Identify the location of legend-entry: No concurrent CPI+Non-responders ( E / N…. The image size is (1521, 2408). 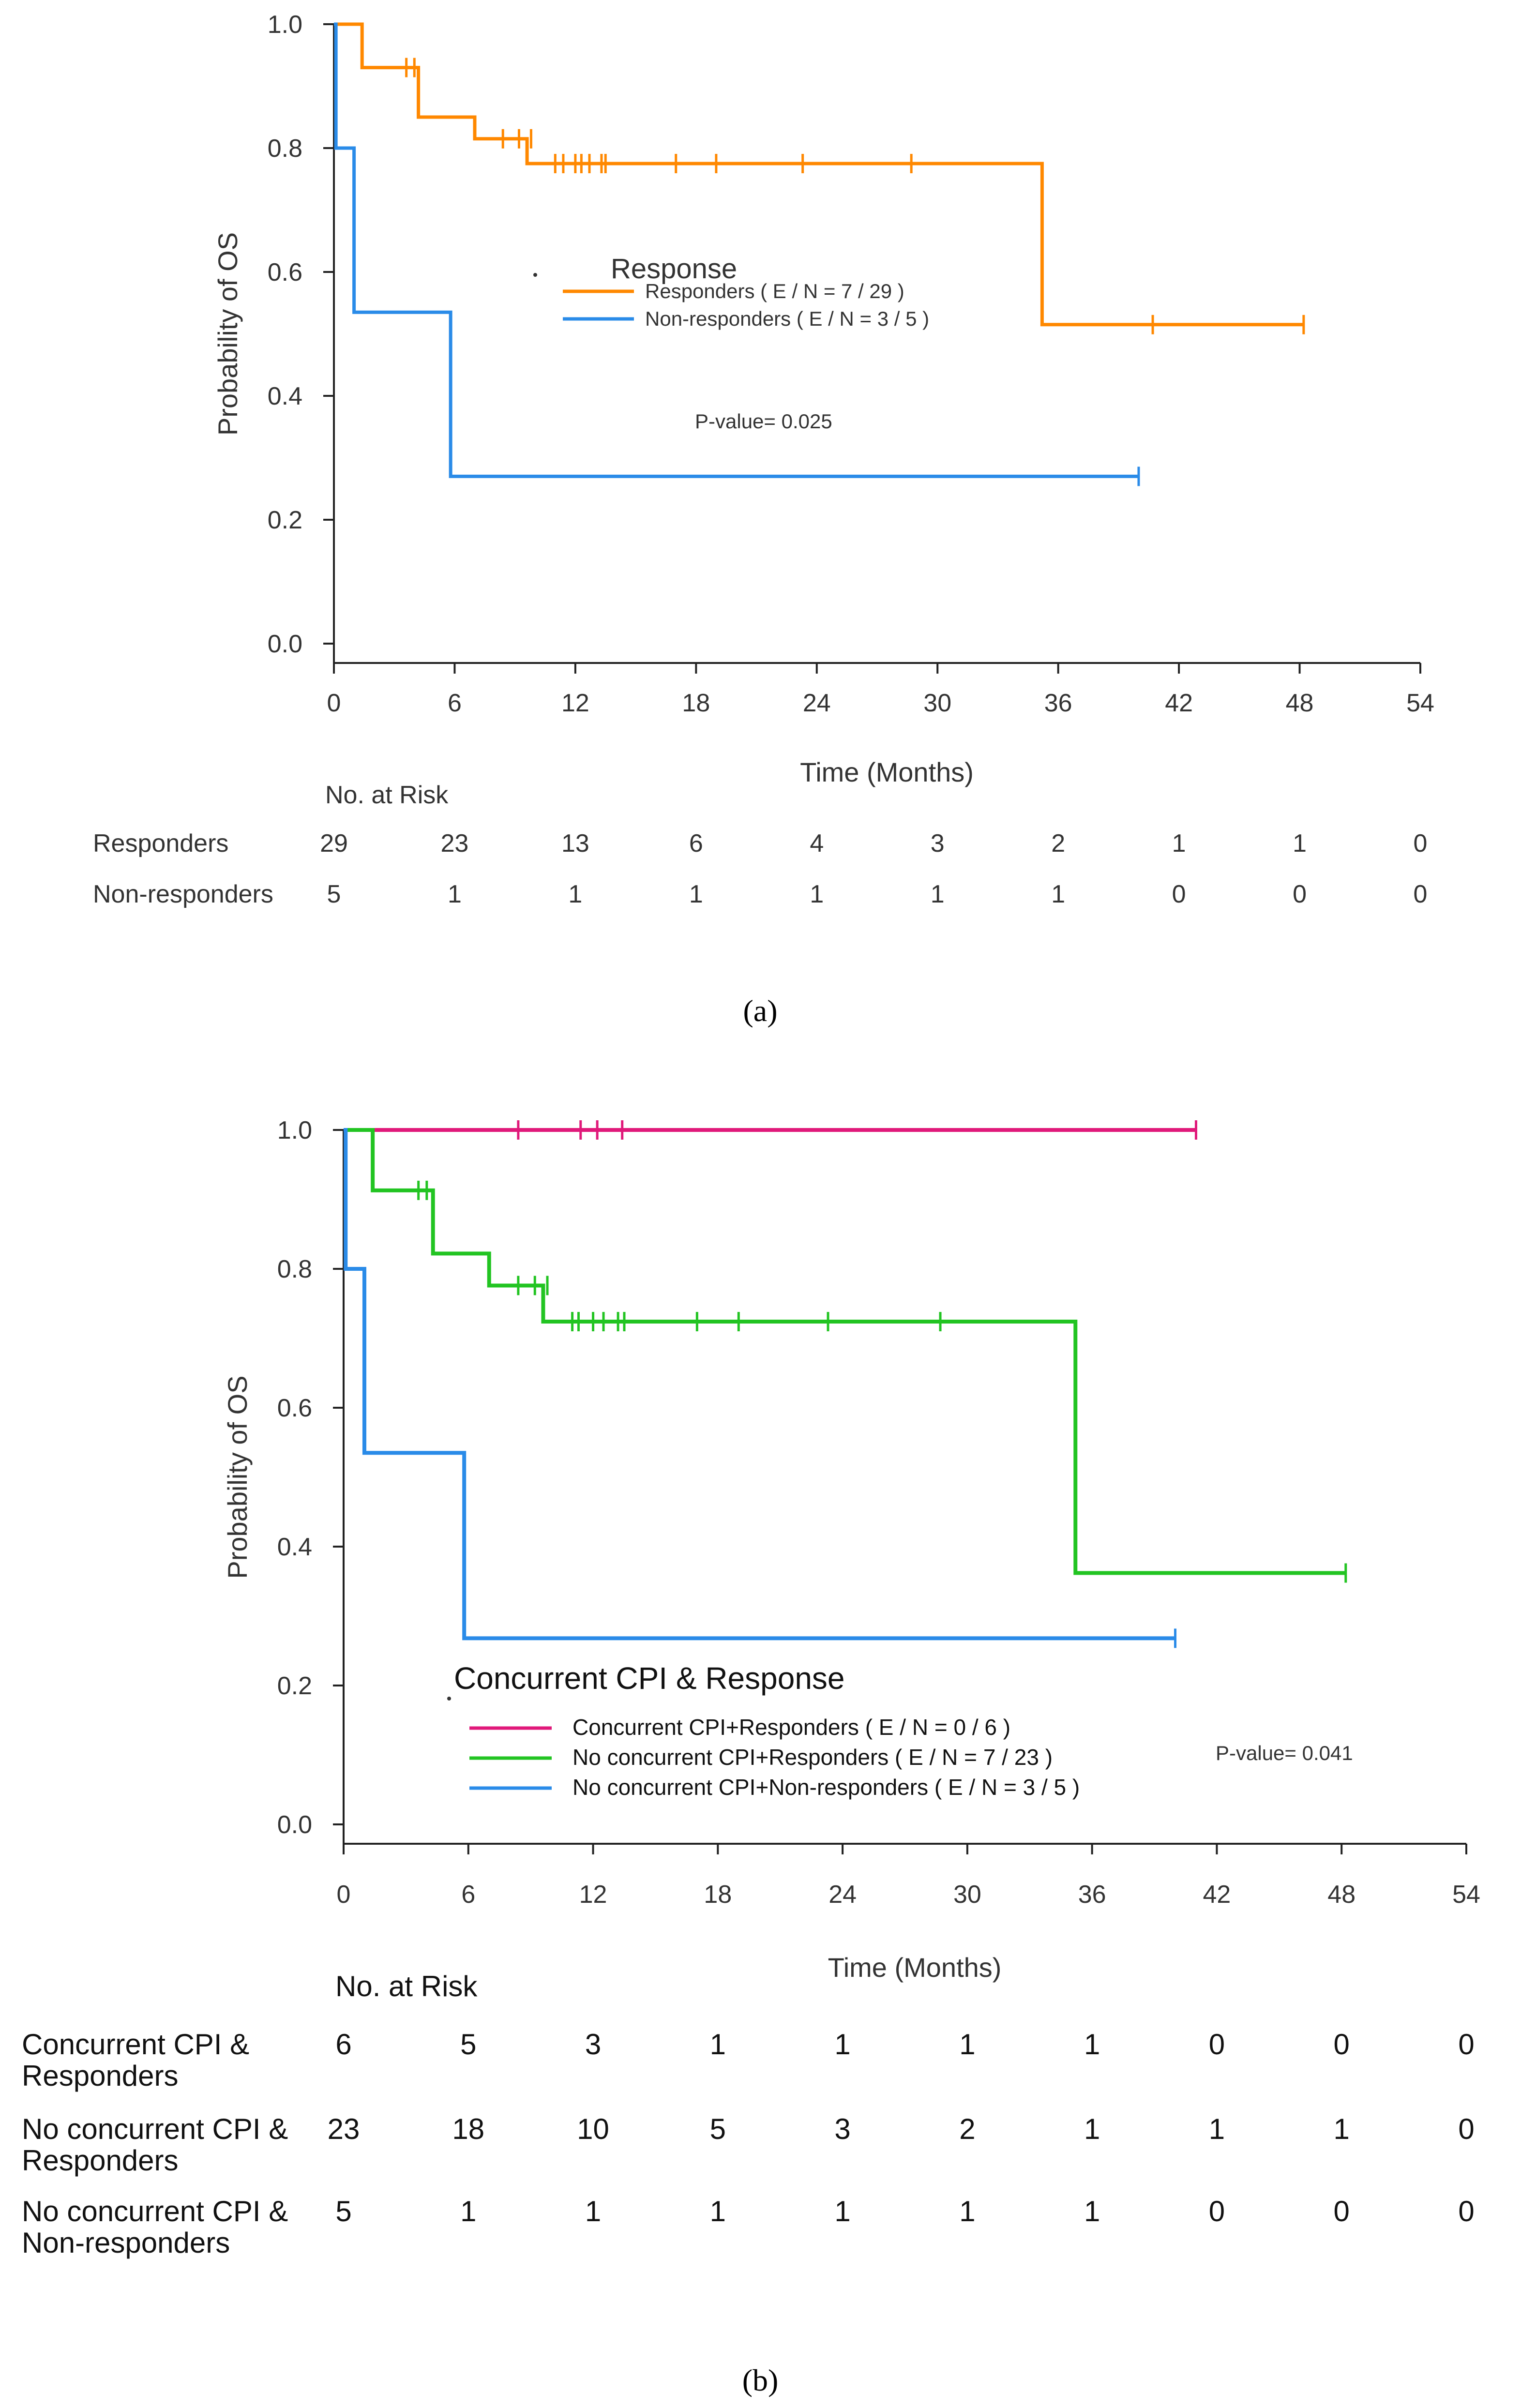
(826, 1787).